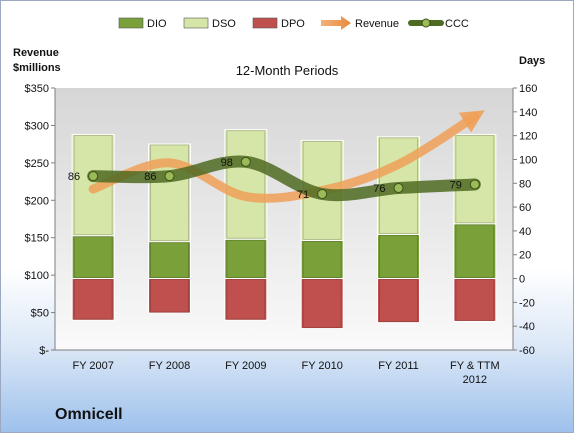  I want to click on category-label: FY 2010, so click(321, 366).